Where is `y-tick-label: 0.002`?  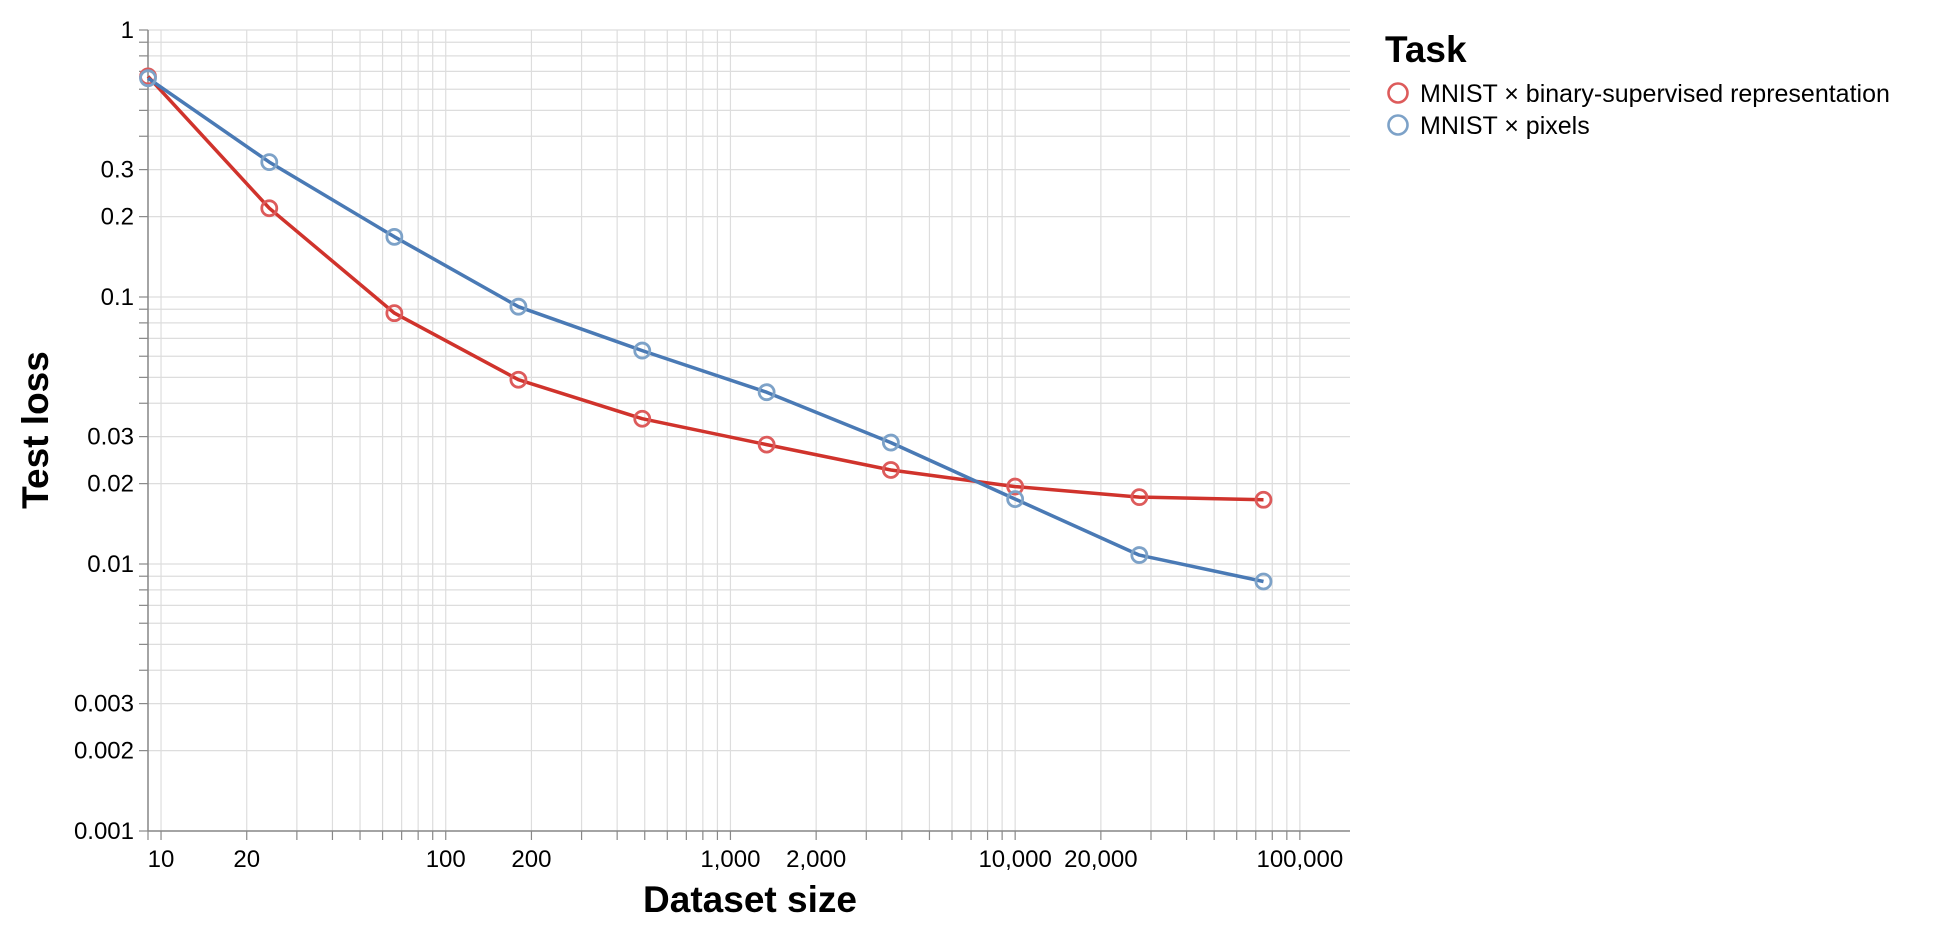
y-tick-label: 0.002 is located at coordinates (104, 751).